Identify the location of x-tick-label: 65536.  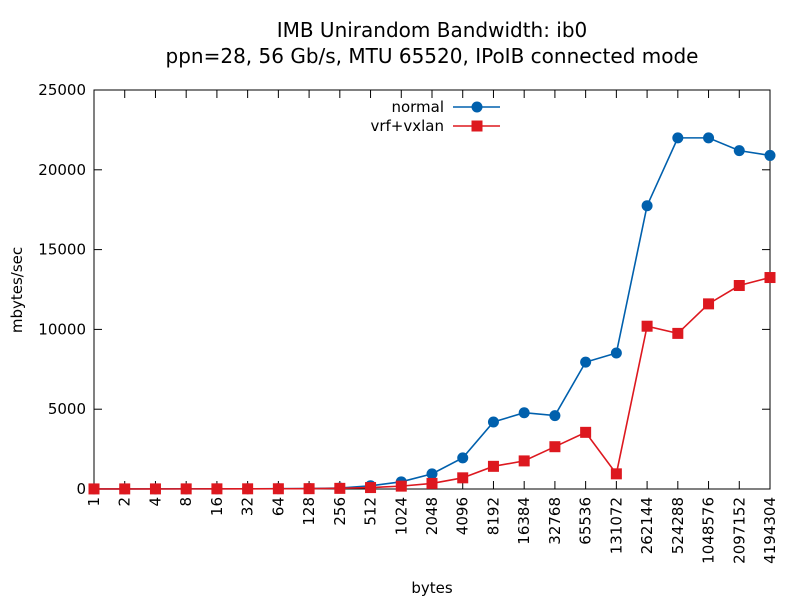
(586, 521).